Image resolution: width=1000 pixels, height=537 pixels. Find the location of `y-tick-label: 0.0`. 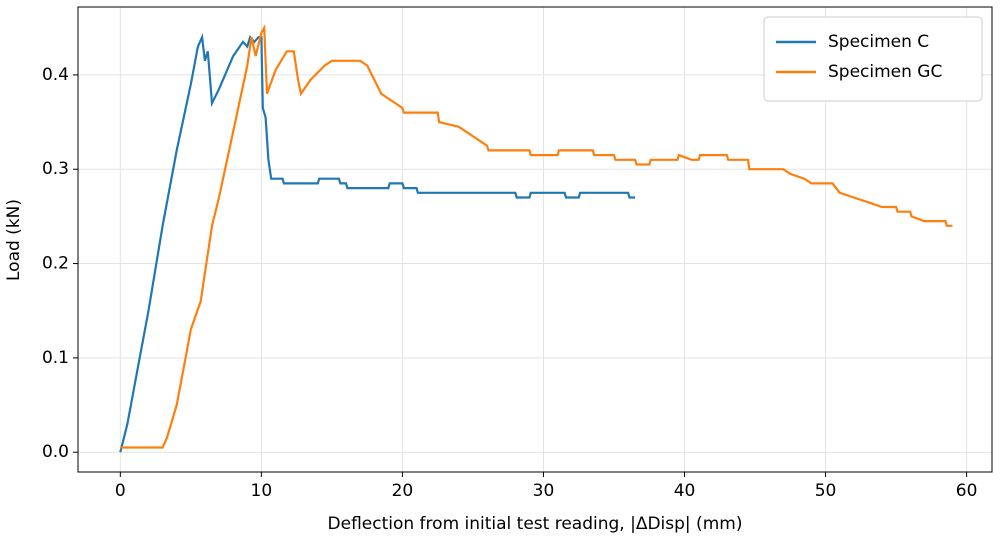

y-tick-label: 0.0 is located at coordinates (55, 452).